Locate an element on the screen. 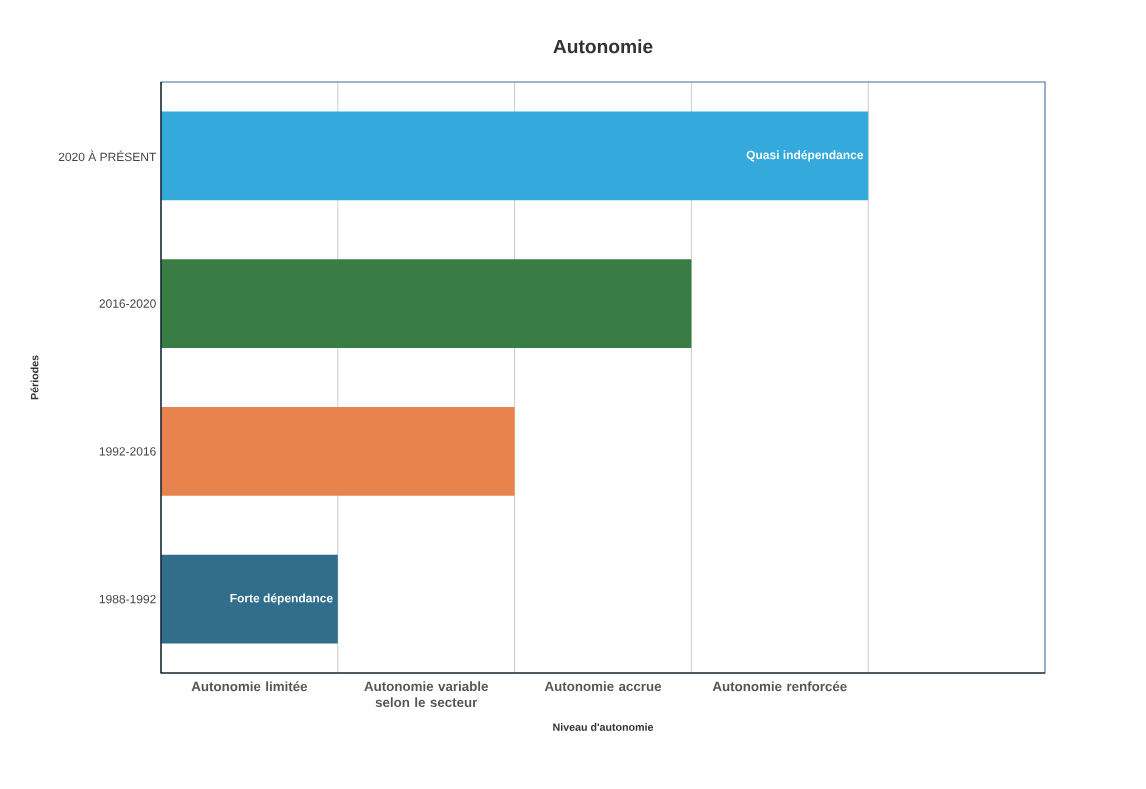  chart-title: Autonomie is located at coordinates (603, 46).